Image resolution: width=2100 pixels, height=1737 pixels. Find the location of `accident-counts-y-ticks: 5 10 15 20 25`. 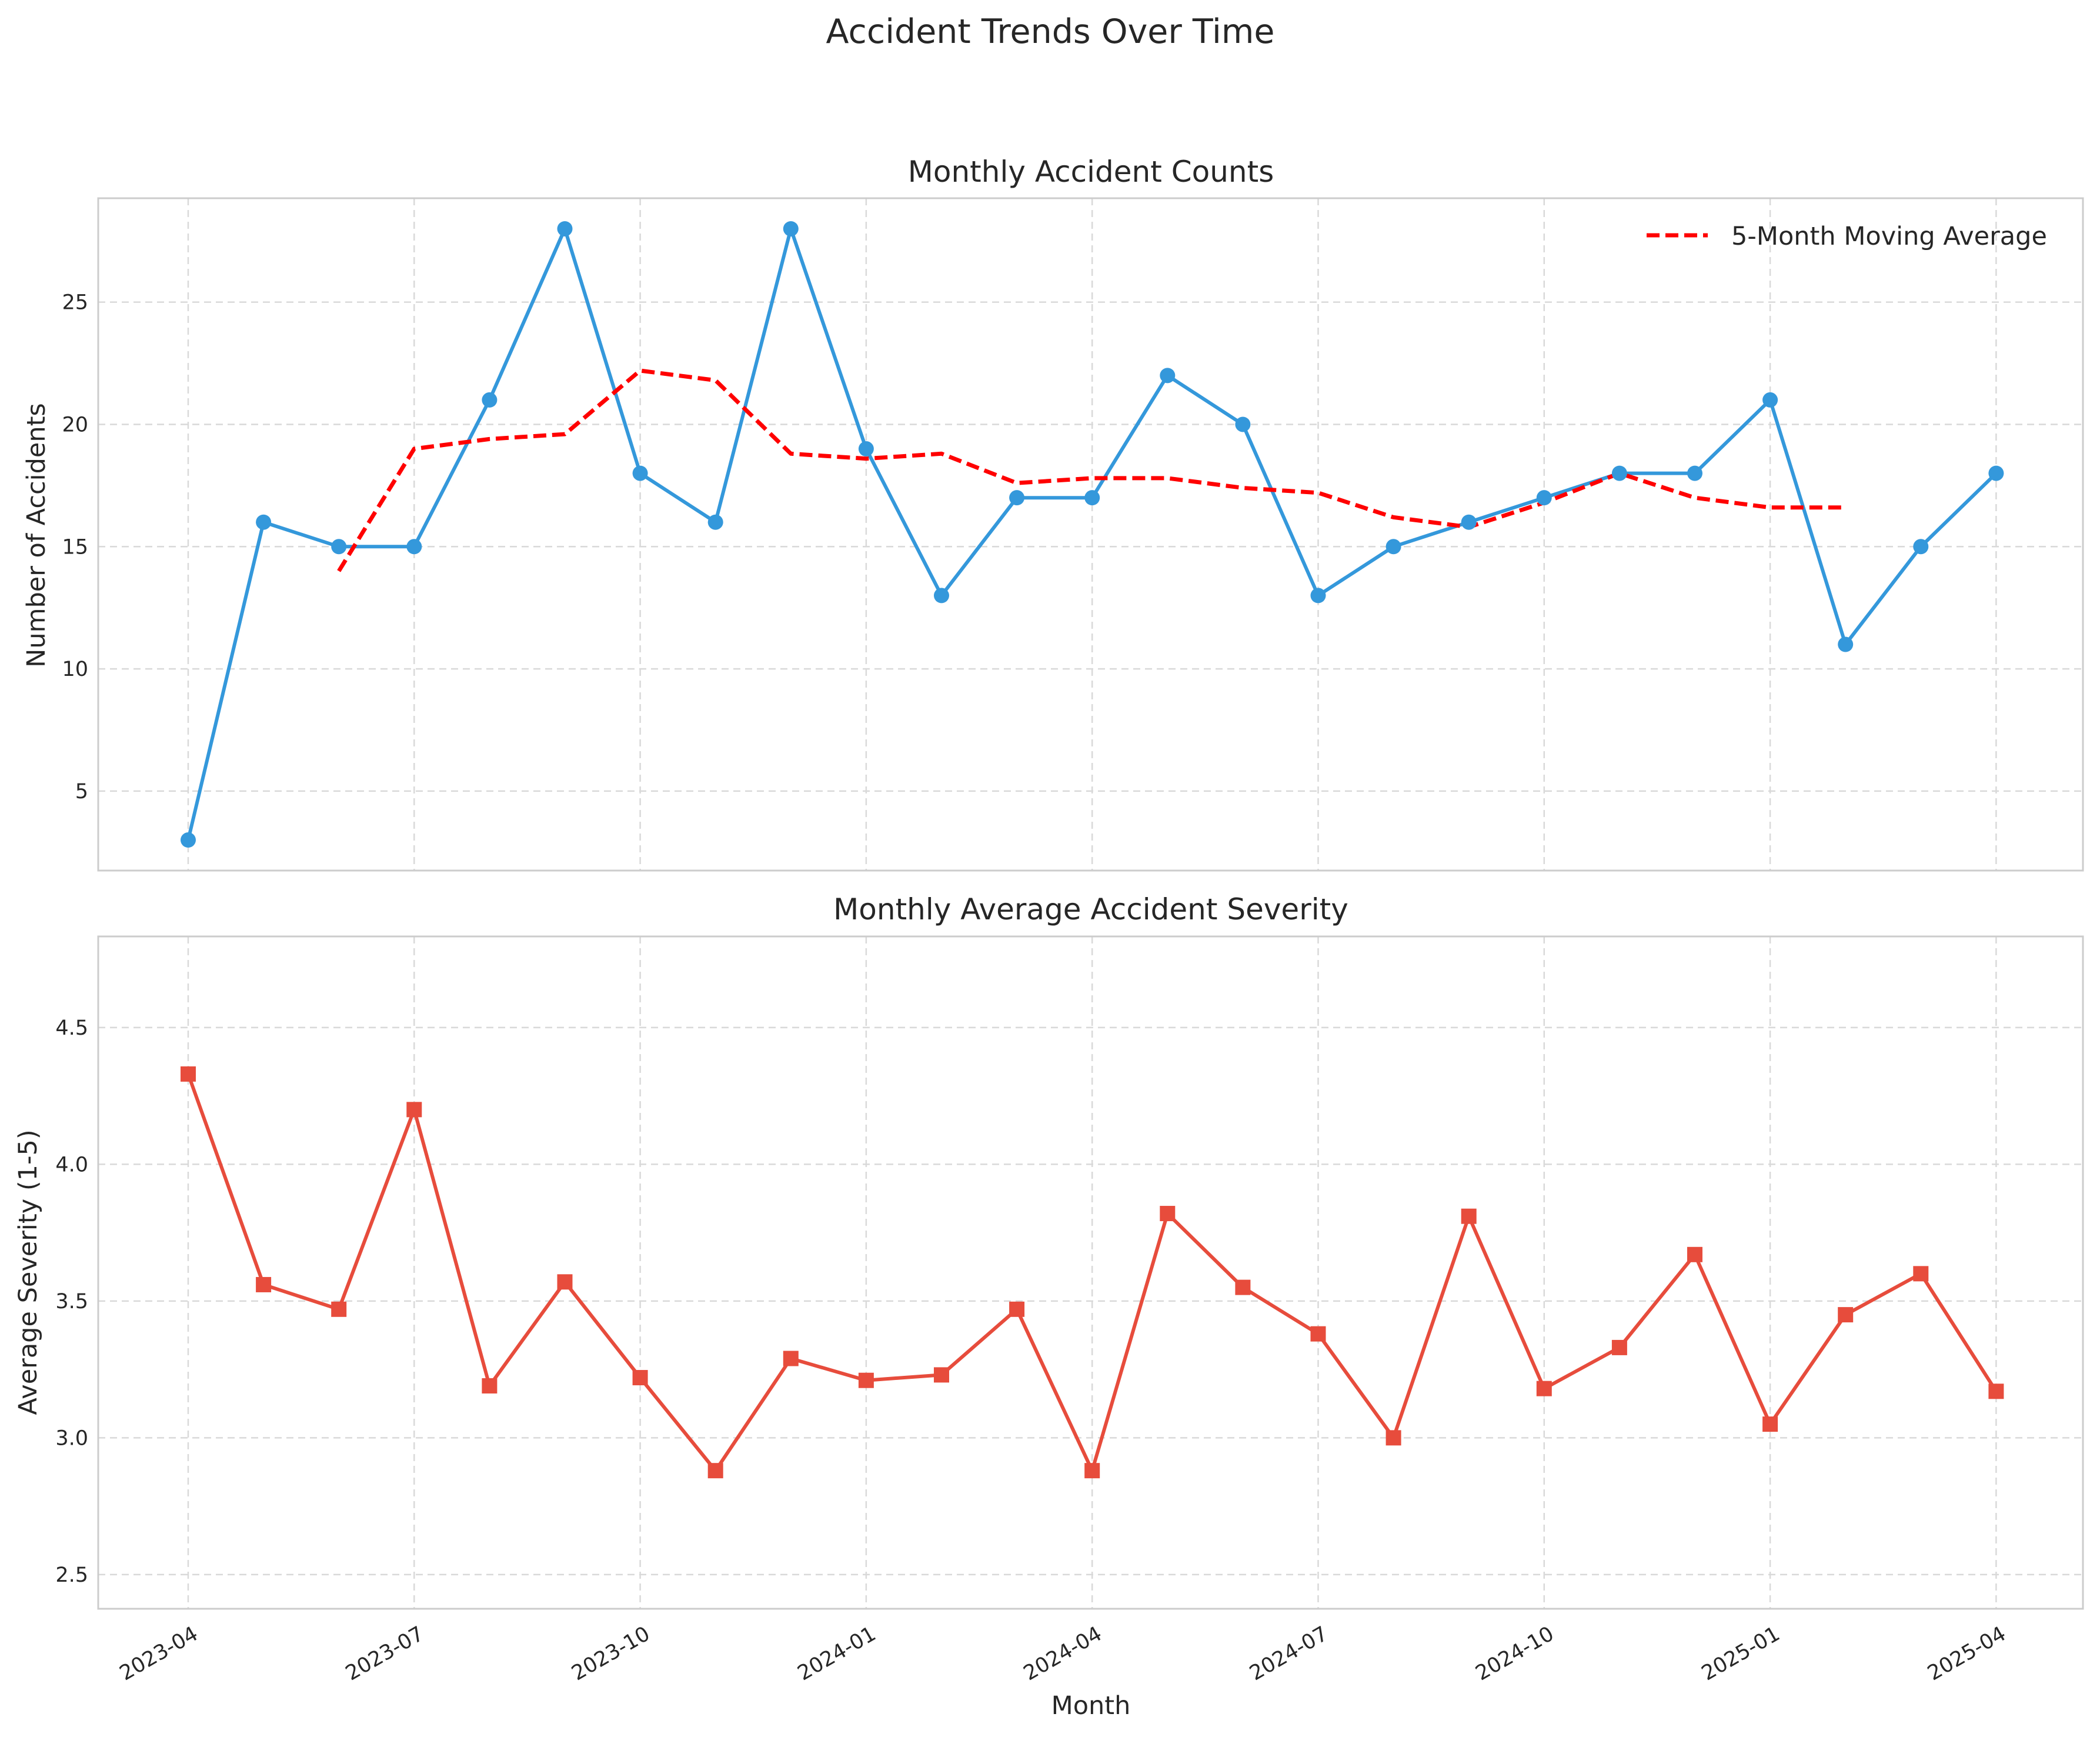

accident-counts-y-ticks: 5 10 15 20 25 is located at coordinates (75, 547).